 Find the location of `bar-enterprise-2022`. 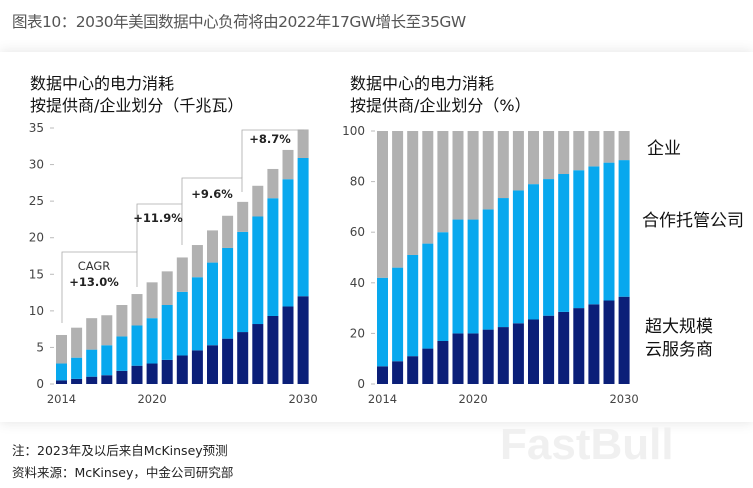

bar-enterprise-2022 is located at coordinates (182, 274).